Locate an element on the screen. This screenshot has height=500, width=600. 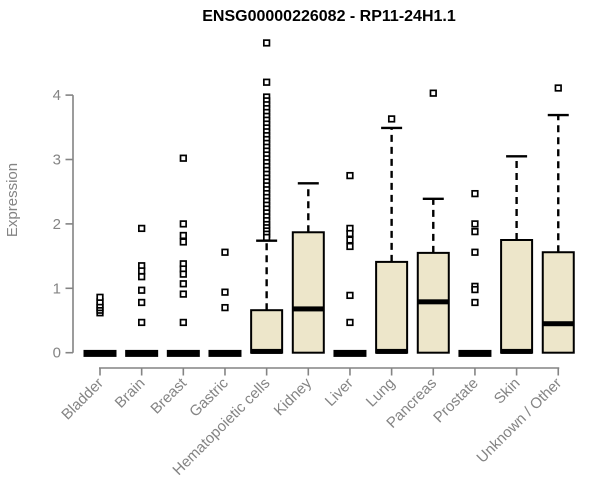
y-axis-tick-label: 2 is located at coordinates (57, 224).